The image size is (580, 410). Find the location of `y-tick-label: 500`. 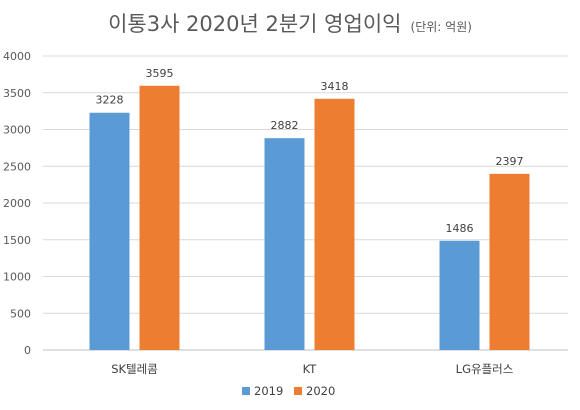

y-tick-label: 500 is located at coordinates (20, 313).